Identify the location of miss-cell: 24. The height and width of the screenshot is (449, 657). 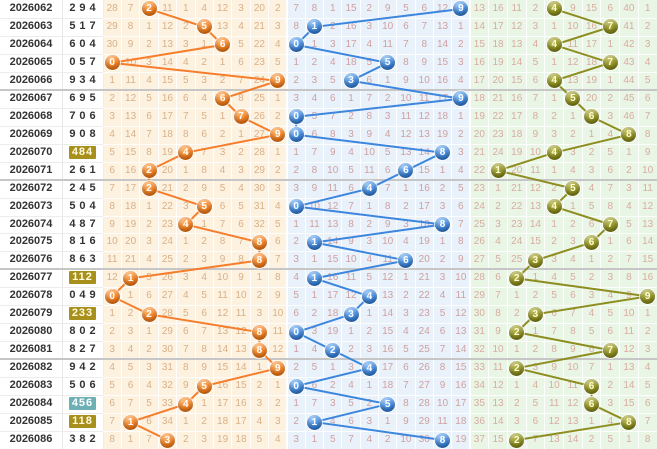
(259, 80).